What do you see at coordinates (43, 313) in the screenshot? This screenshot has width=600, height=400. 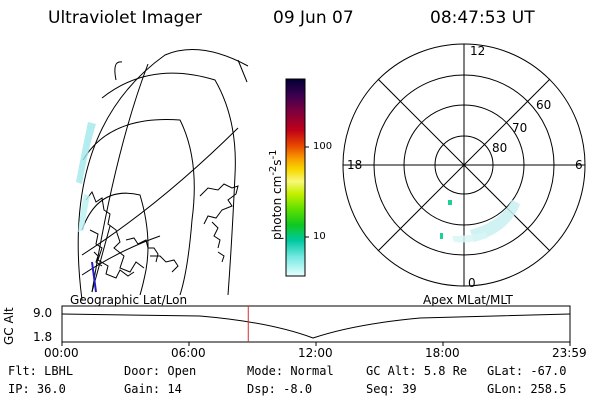 I see `timeline-ytick-high: 9.0` at bounding box center [43, 313].